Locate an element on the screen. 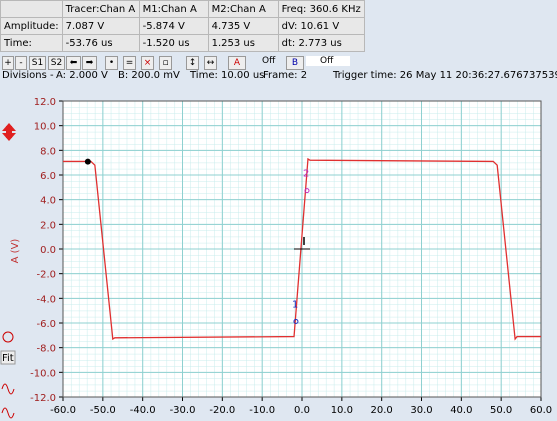 Image resolution: width=557 pixels, height=421 pixels. x-tick-label: 40.0 is located at coordinates (461, 410).